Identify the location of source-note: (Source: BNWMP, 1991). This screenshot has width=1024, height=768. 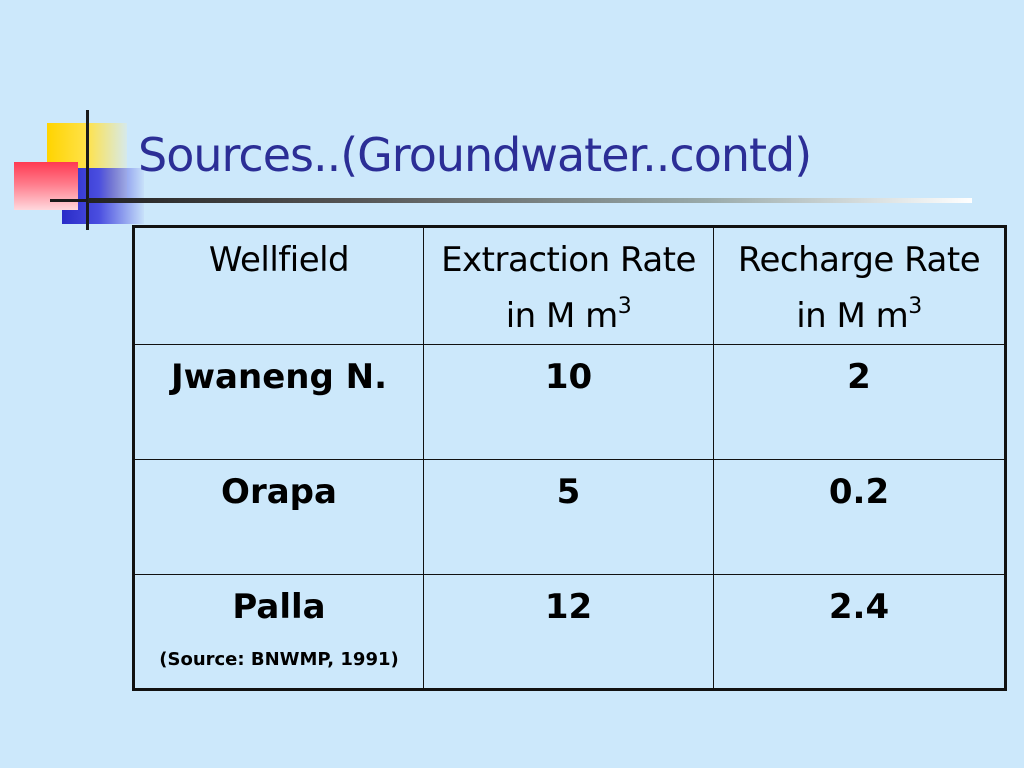
(279, 659).